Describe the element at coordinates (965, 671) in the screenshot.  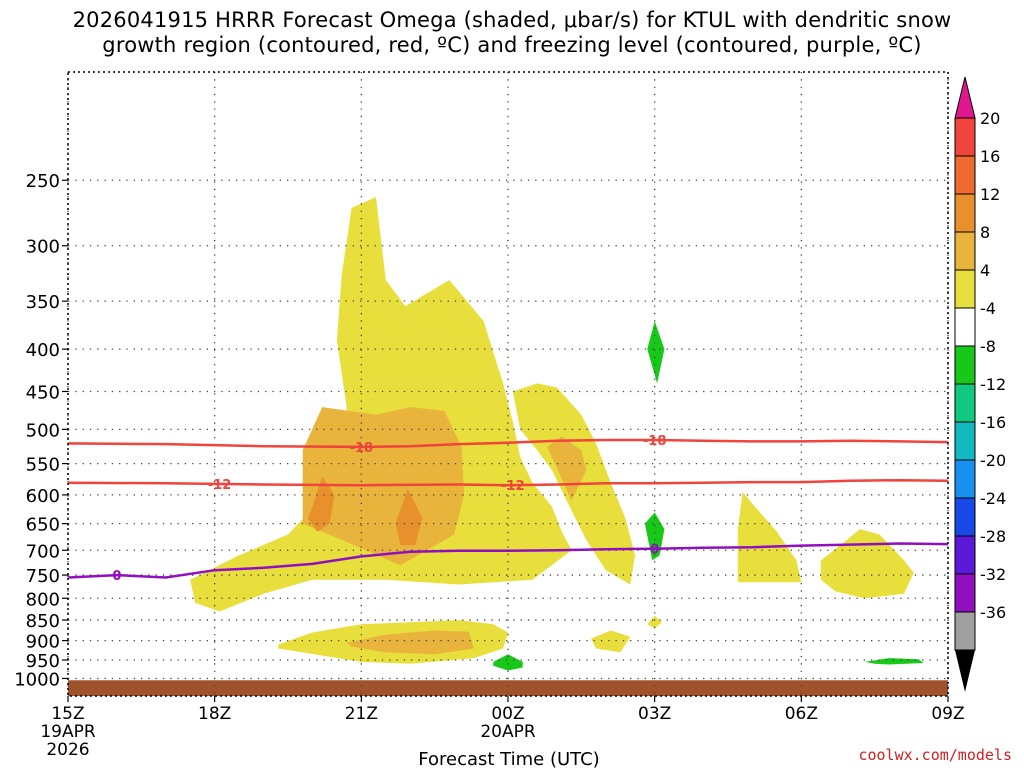
I see `colorbar-bottom-arrow` at that location.